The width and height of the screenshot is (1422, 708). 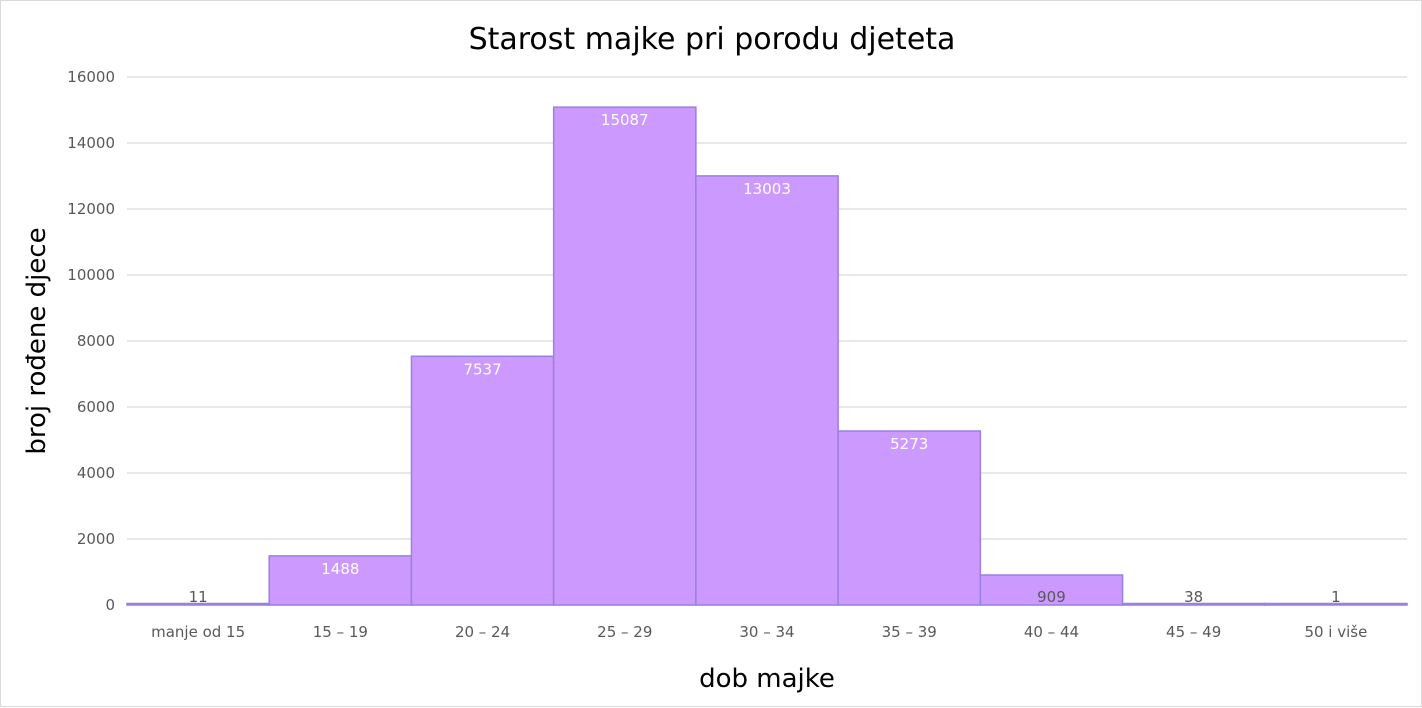 I want to click on y-axis-title: broj rođene djece, so click(x=37, y=340).